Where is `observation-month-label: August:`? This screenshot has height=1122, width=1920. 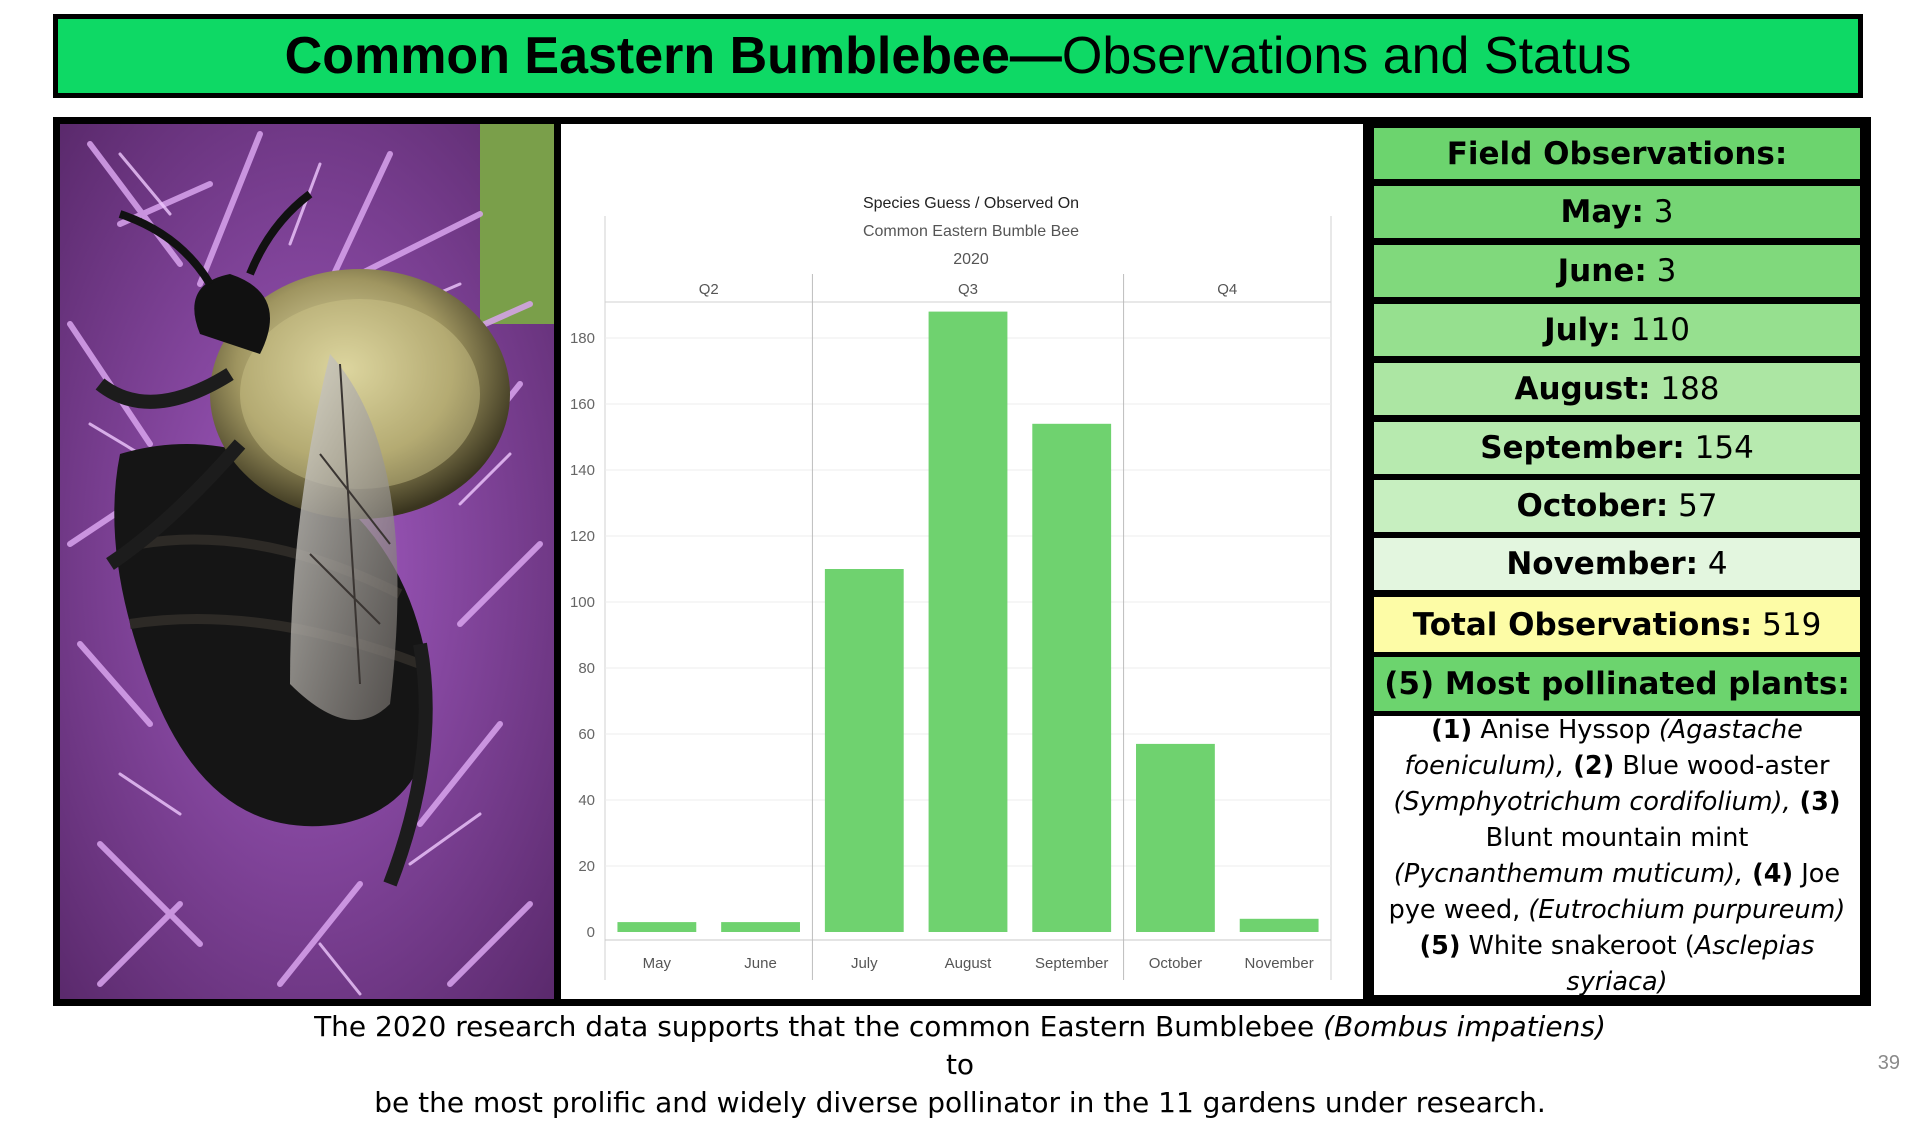
observation-month-label: August: is located at coordinates (1582, 389).